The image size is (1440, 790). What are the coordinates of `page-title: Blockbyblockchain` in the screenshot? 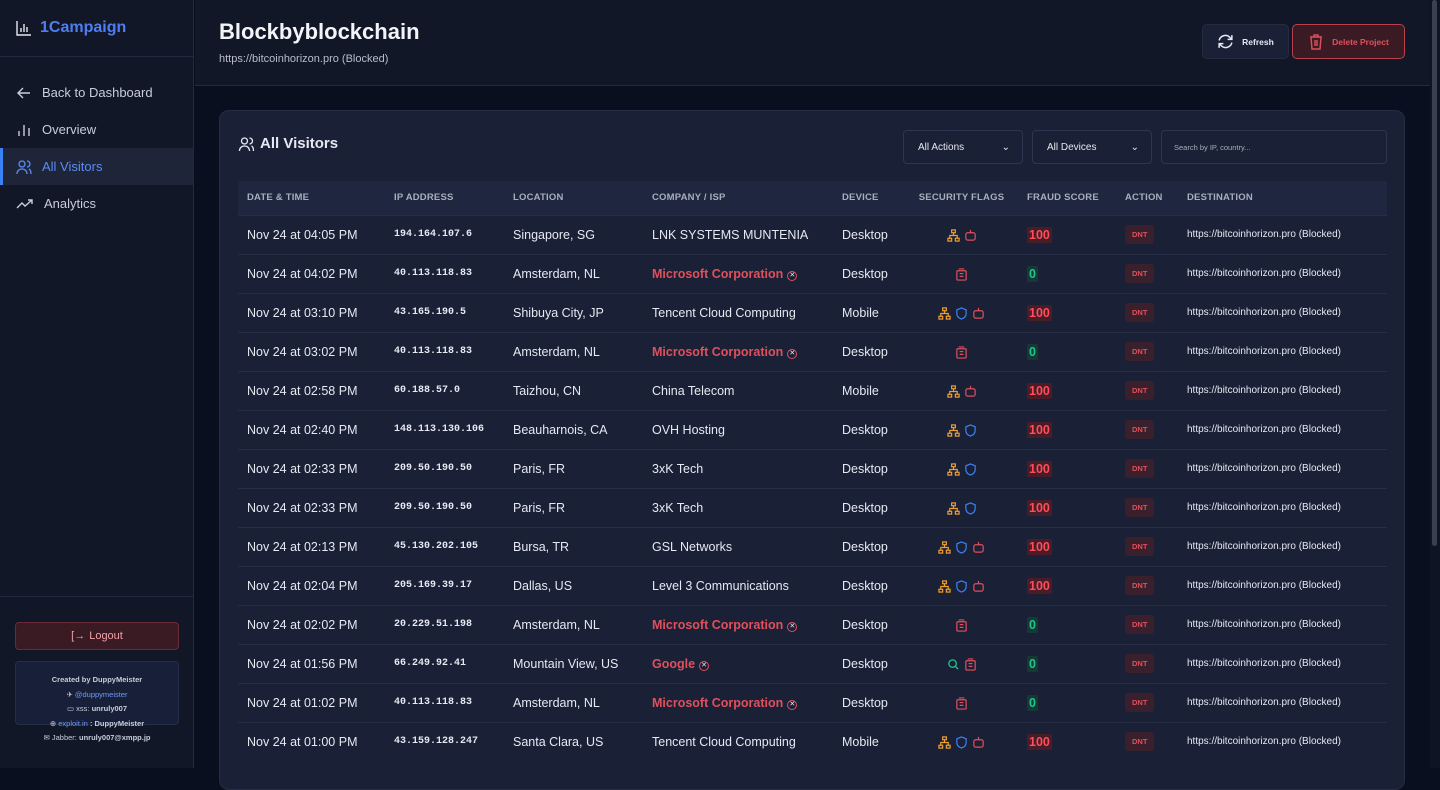 It's located at (319, 31).